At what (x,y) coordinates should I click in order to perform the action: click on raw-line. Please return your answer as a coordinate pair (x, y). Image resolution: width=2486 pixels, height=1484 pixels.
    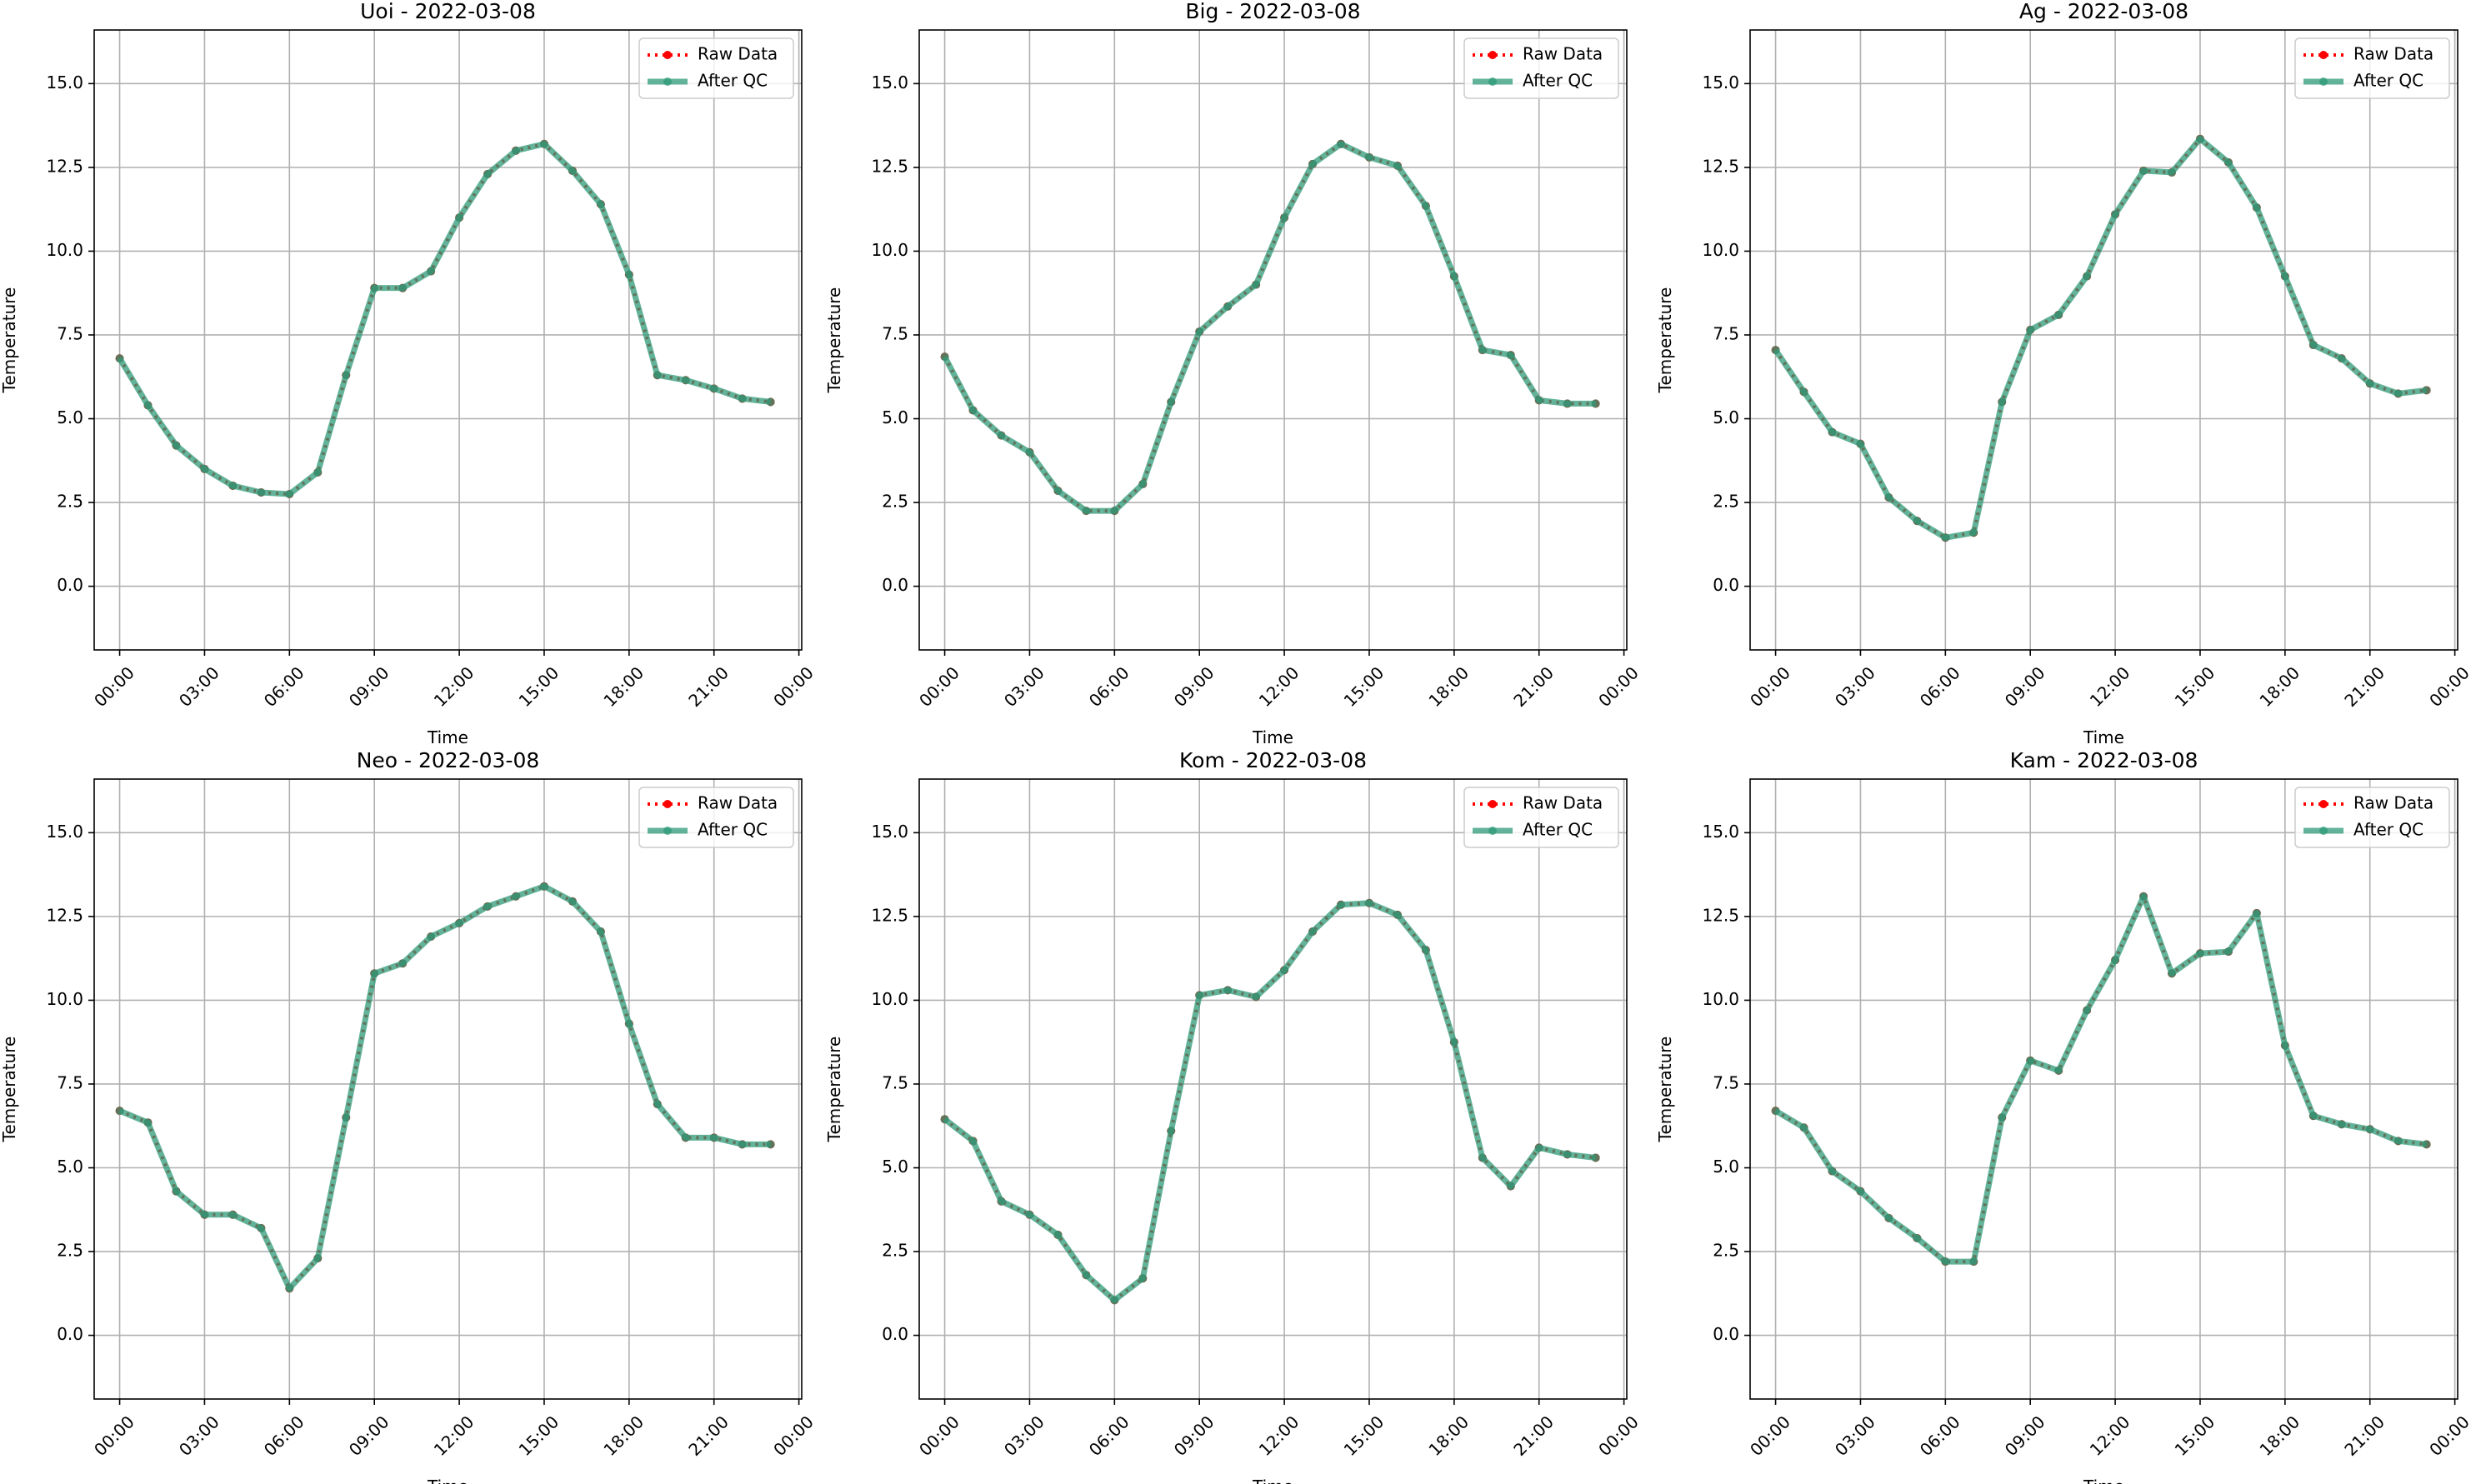
    Looking at the image, I should click on (444, 1088).